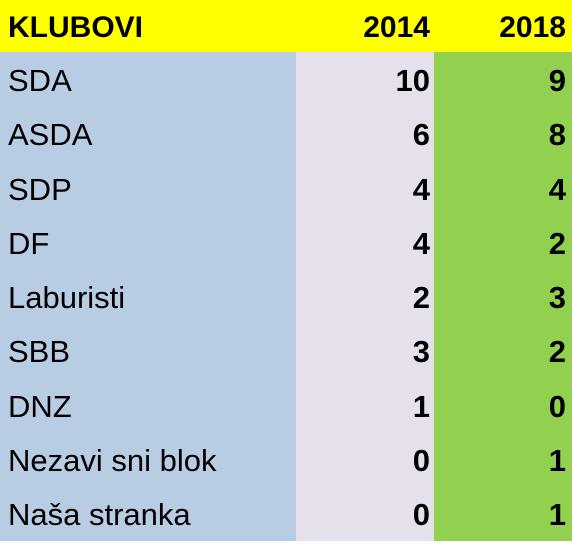 The image size is (572, 544). What do you see at coordinates (286, 133) in the screenshot?
I see `table-row: ASDA 6 8` at bounding box center [286, 133].